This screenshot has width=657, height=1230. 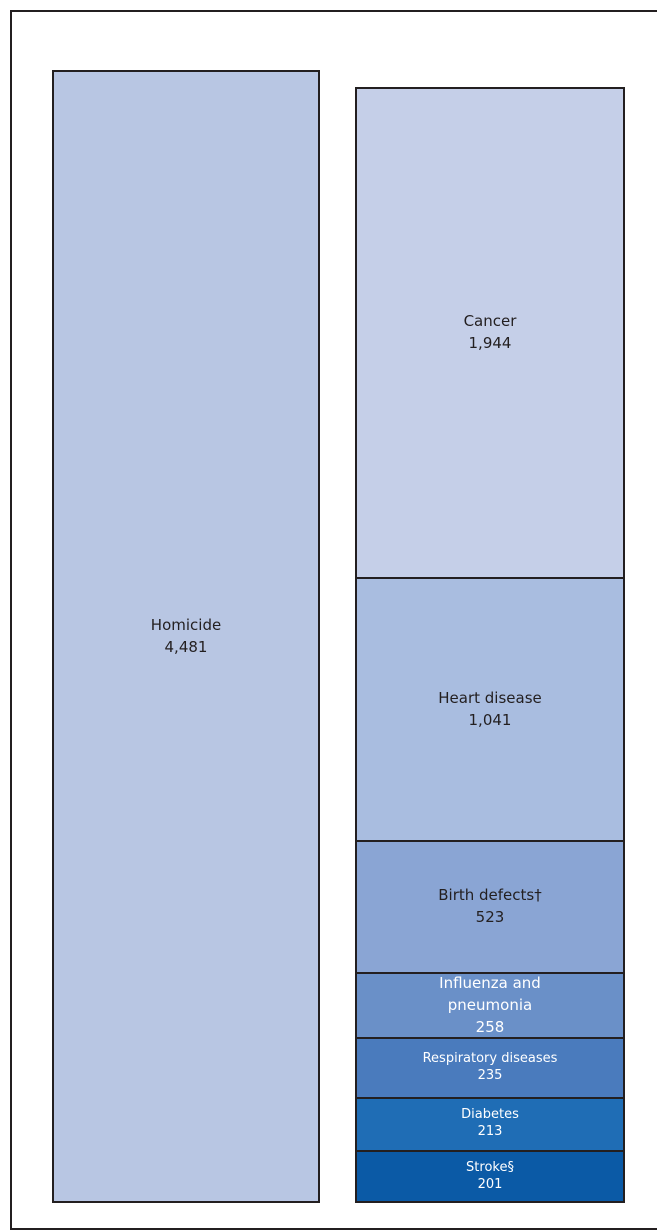 I want to click on segment-label: Heart disease 1,041, so click(x=490, y=709).